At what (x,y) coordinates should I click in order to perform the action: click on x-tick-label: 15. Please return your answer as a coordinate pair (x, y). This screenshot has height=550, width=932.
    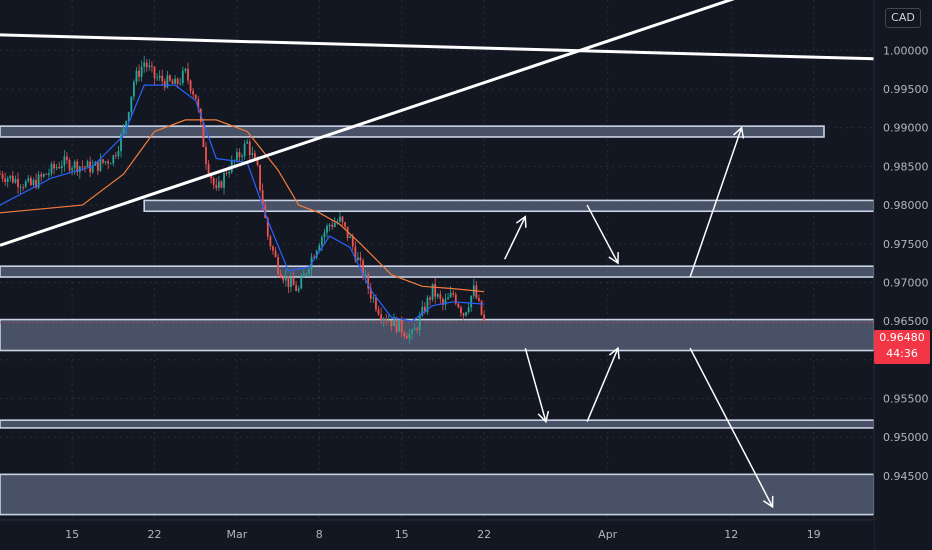
    Looking at the image, I should click on (402, 534).